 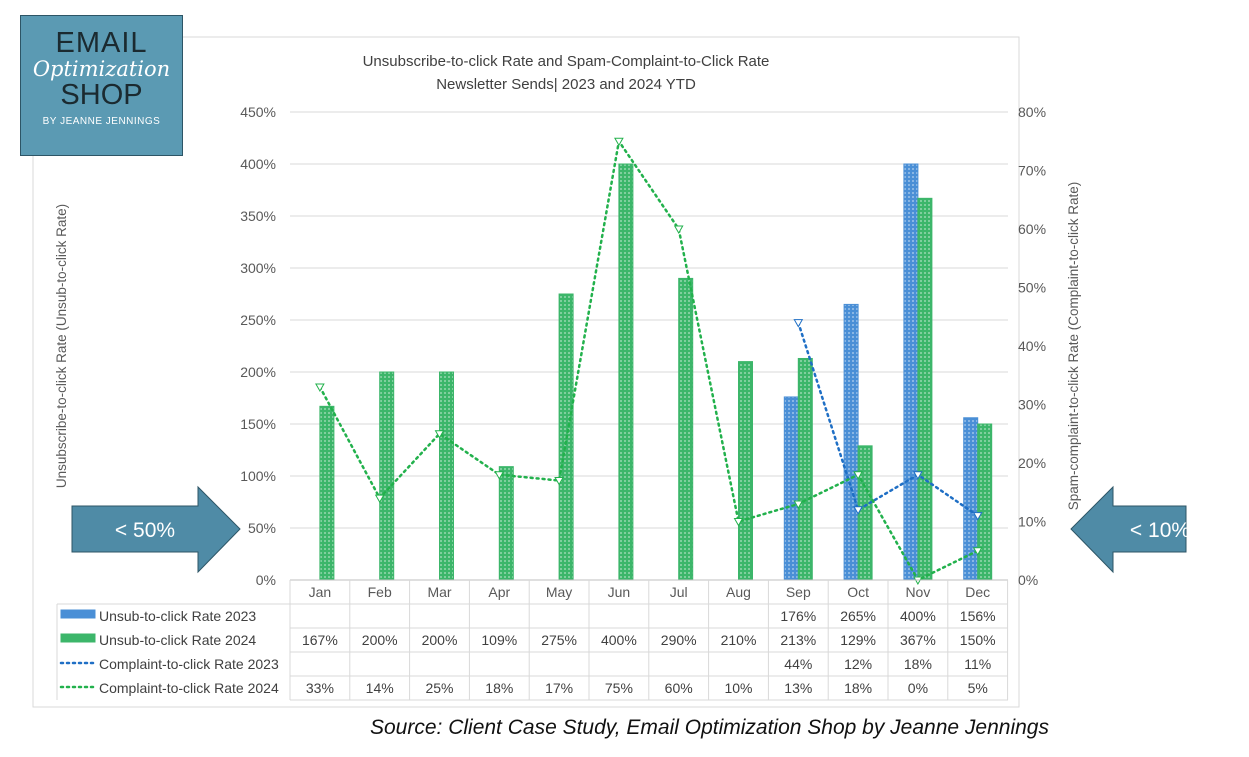 I want to click on y2-tick-label: 60%, so click(x=1032, y=229).